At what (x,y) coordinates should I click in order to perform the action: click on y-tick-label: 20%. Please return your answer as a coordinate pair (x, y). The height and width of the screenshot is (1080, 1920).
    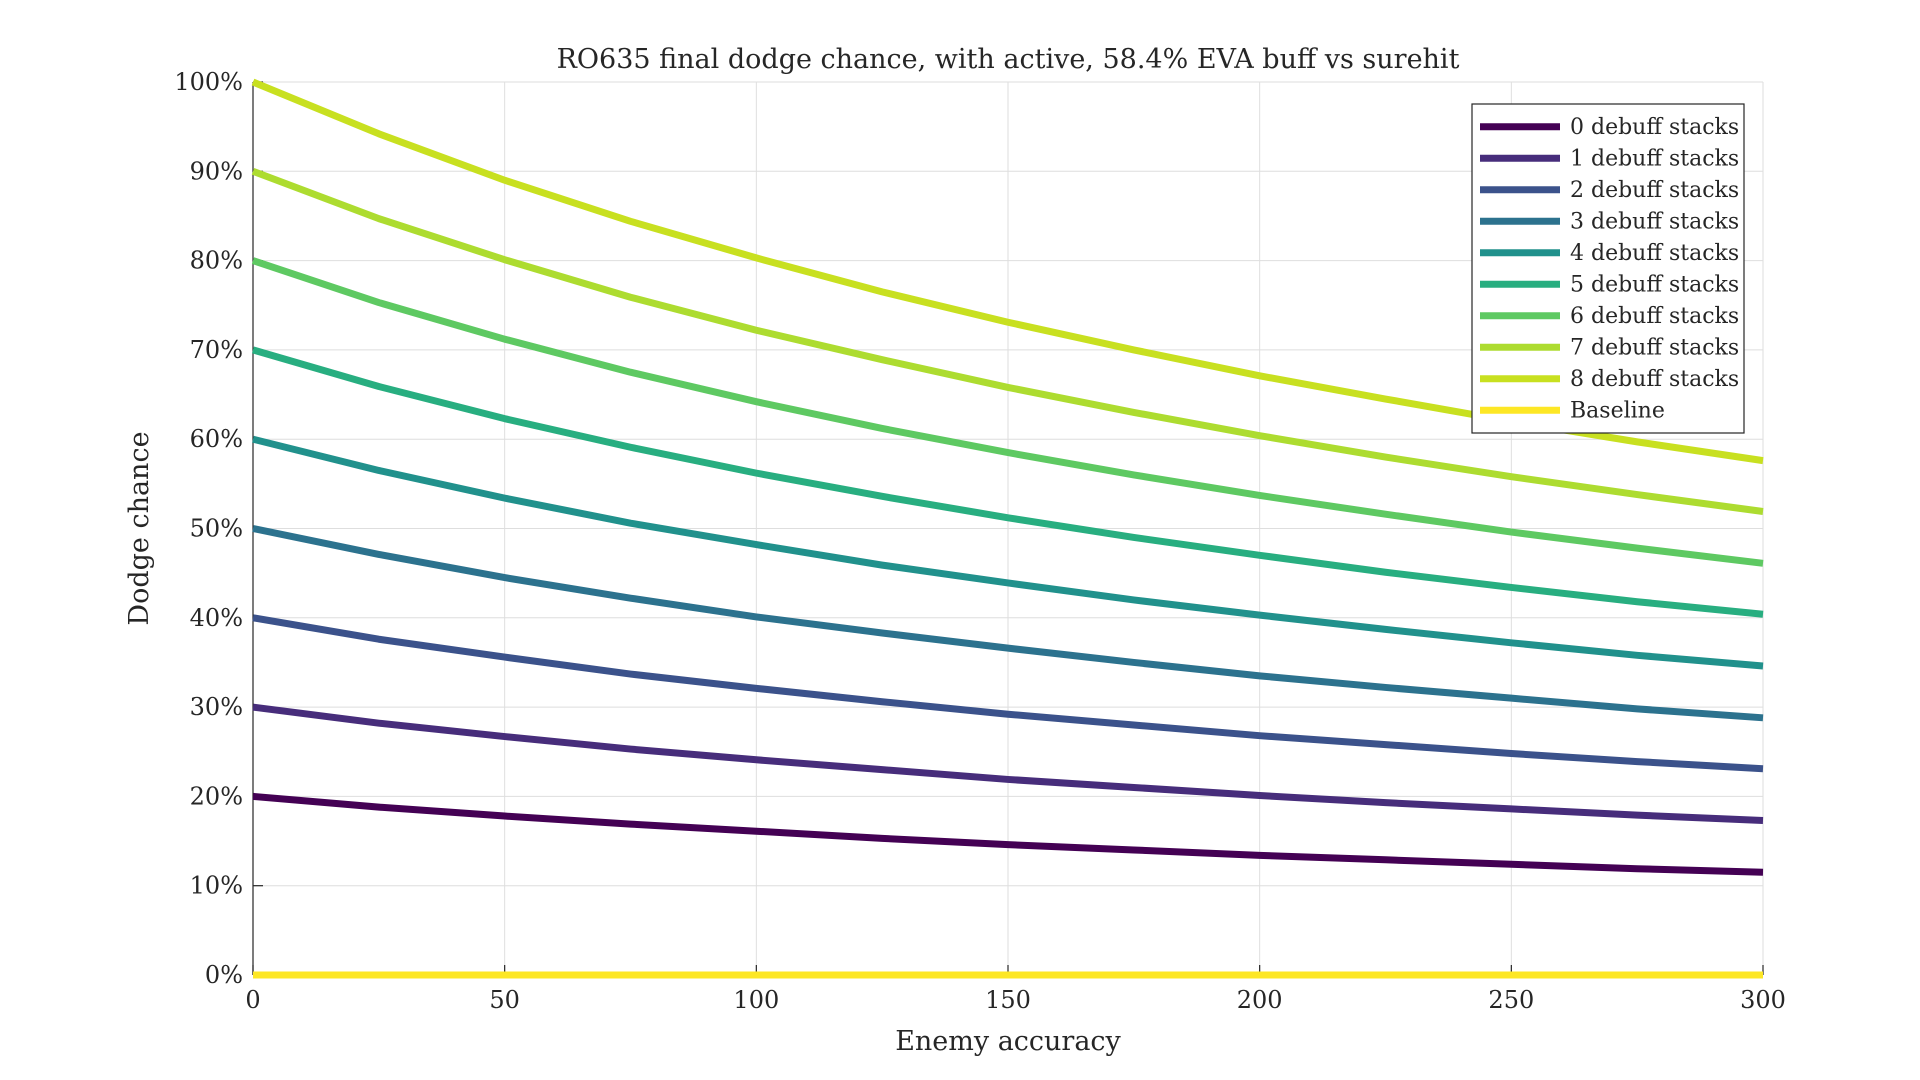
    Looking at the image, I should click on (216, 796).